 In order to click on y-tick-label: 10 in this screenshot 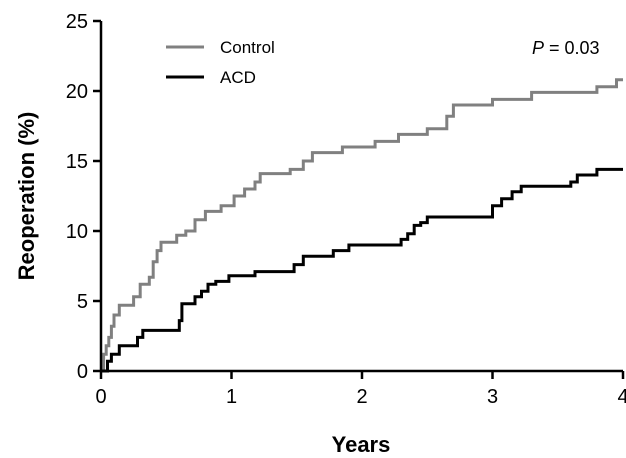, I will do `click(77, 232)`.